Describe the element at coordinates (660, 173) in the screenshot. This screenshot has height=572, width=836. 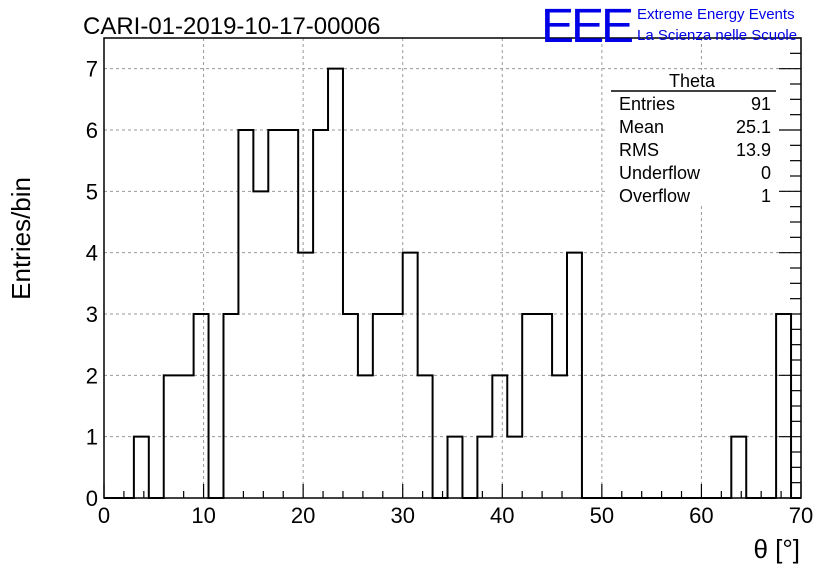
I see `stats-row-label: Underflow` at that location.